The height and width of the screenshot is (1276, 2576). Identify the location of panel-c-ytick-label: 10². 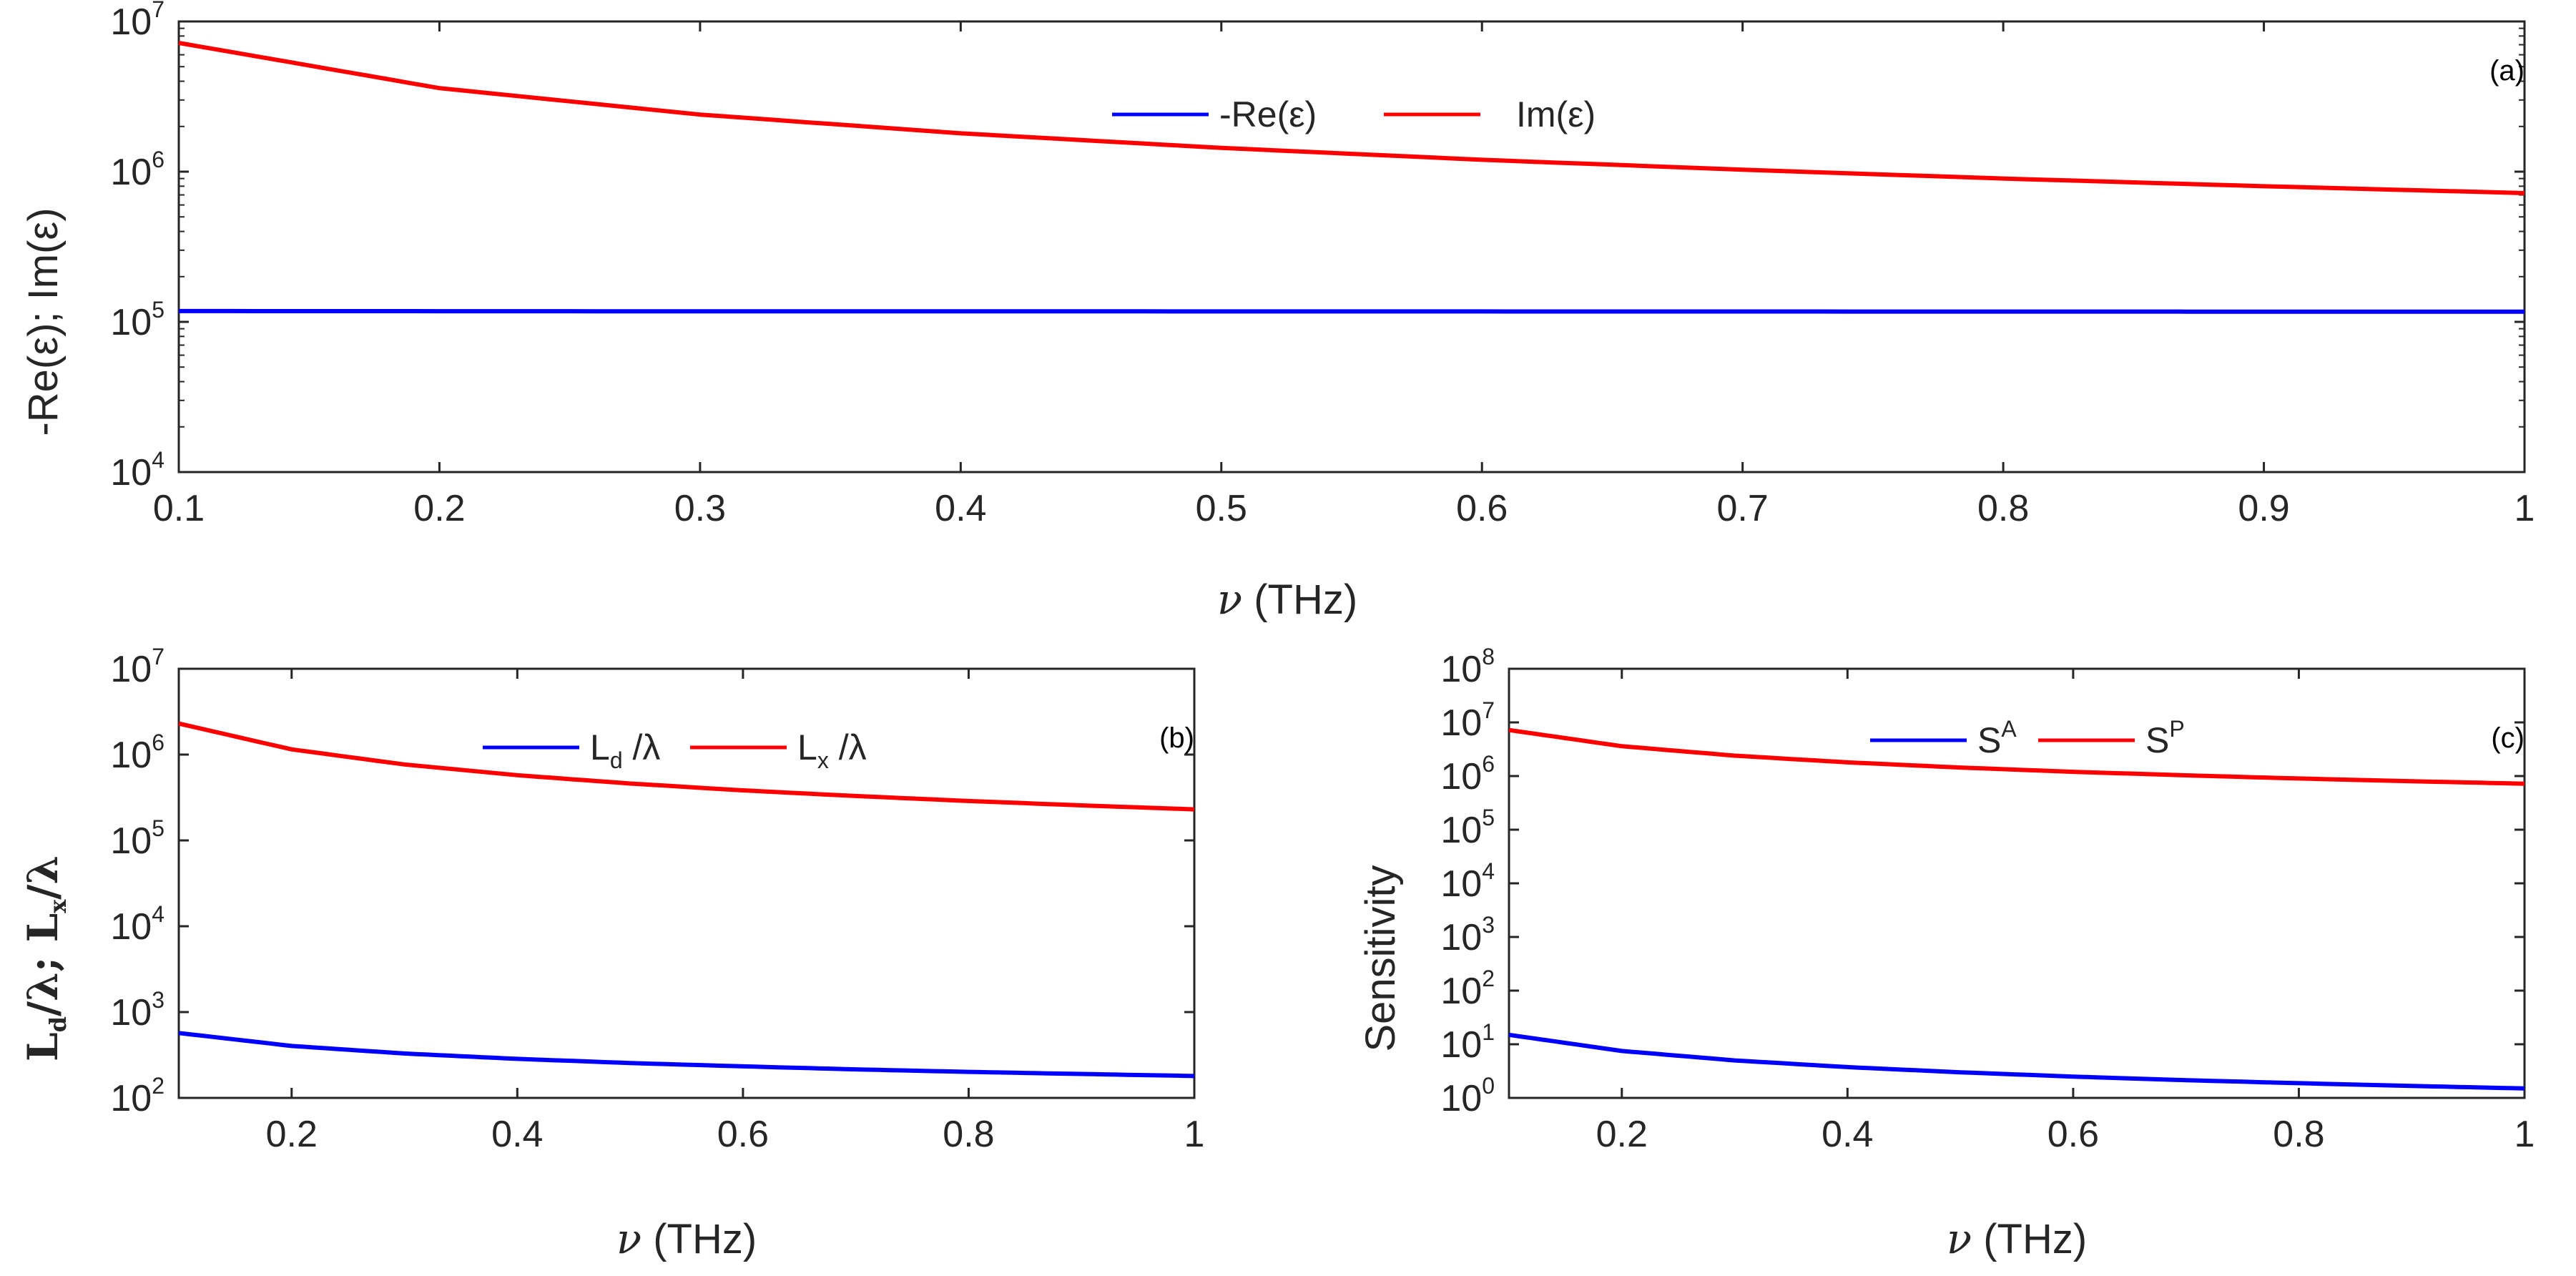
(1468, 989).